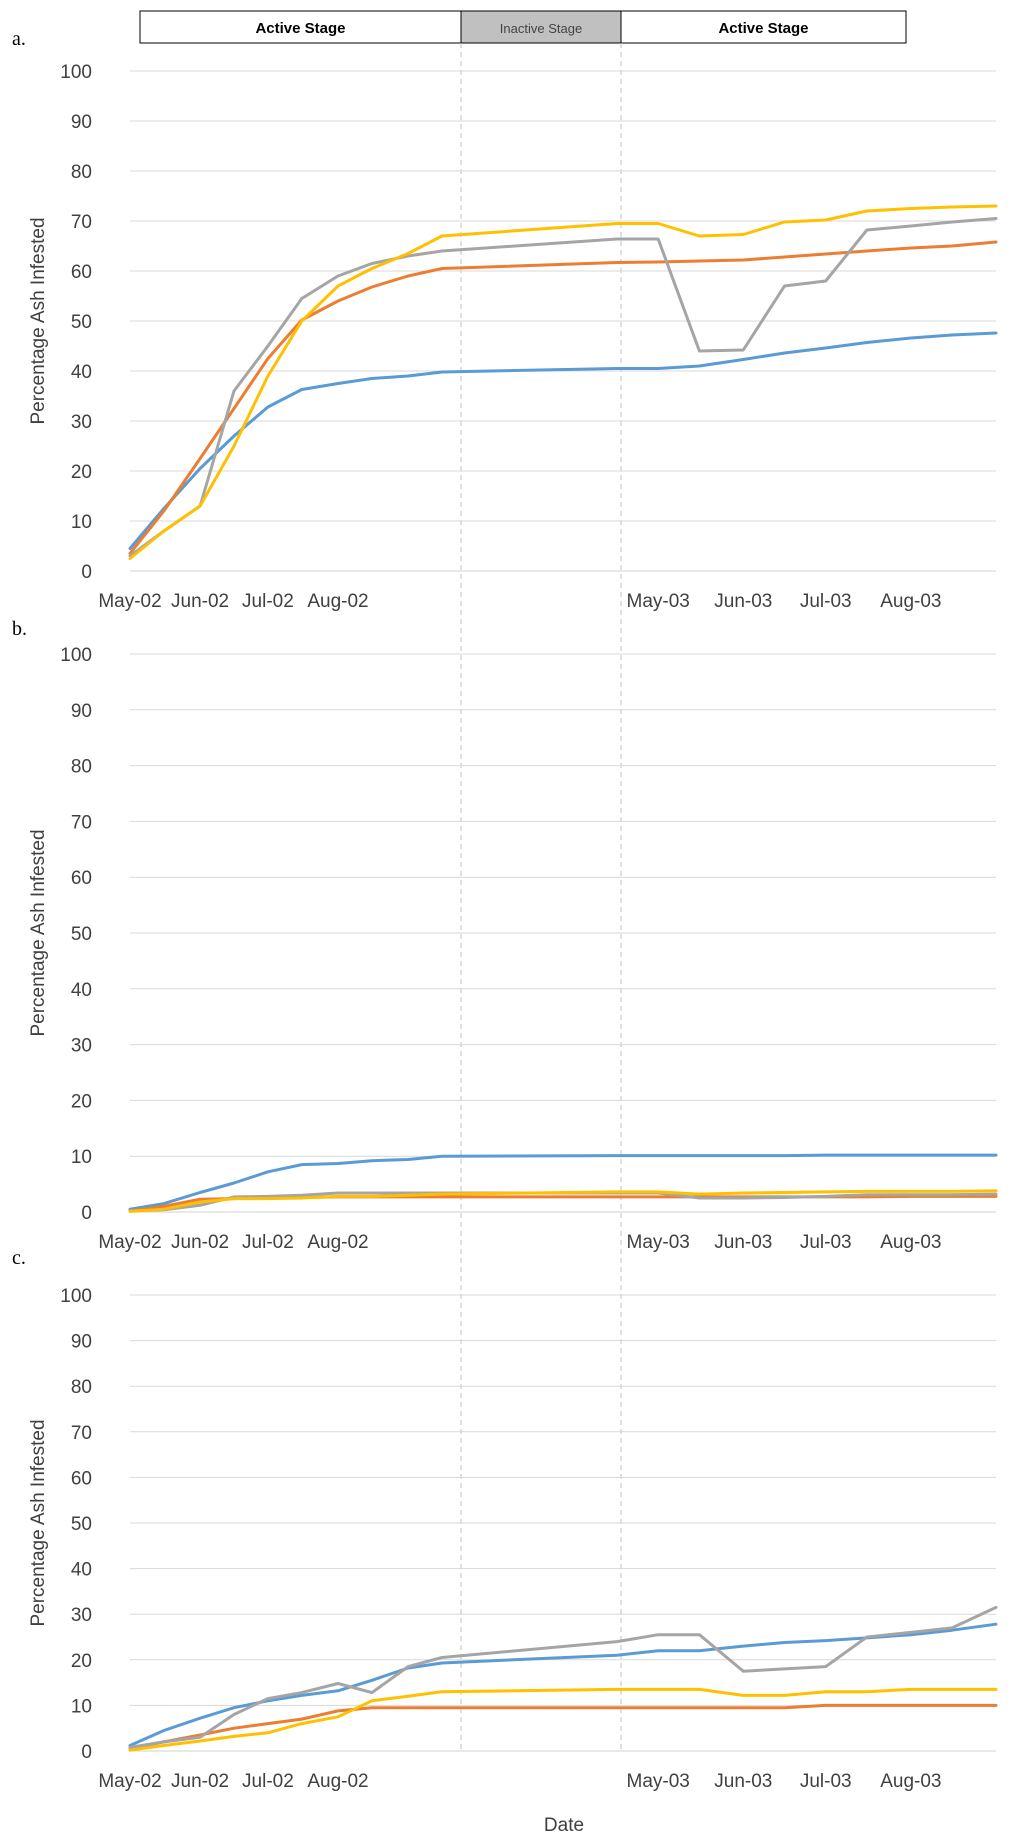  I want to click on panel-label: b., so click(19, 629).